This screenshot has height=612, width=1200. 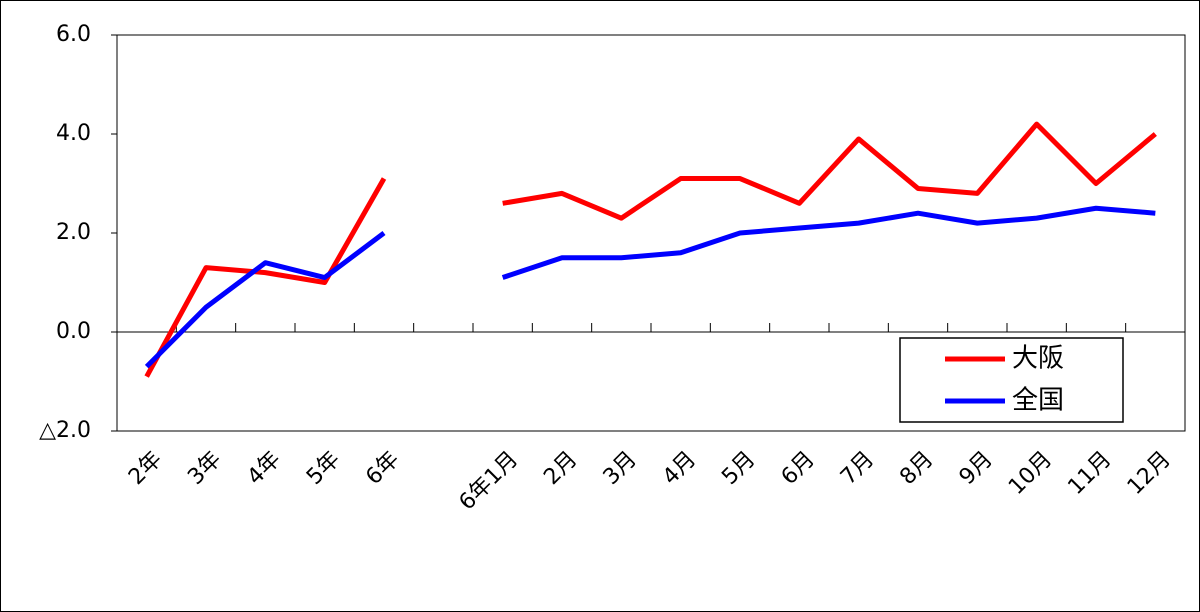 I want to click on y-tick-label: 4.0, so click(x=73, y=133).